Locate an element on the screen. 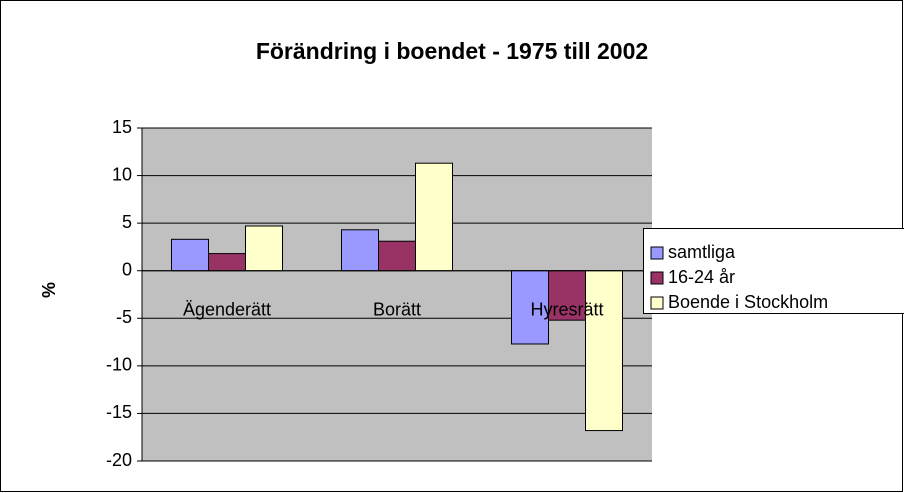 The image size is (904, 493). y-axis-label: % is located at coordinates (49, 290).